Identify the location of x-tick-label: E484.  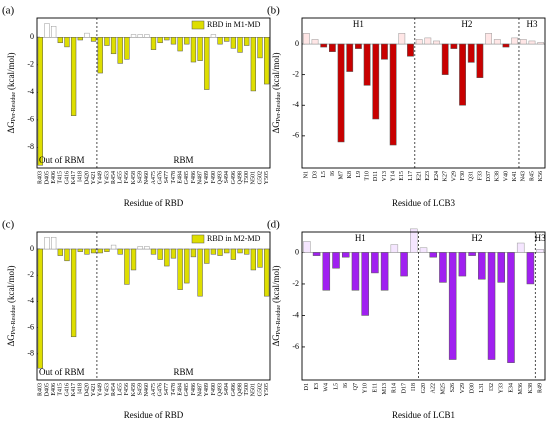
(181, 389).